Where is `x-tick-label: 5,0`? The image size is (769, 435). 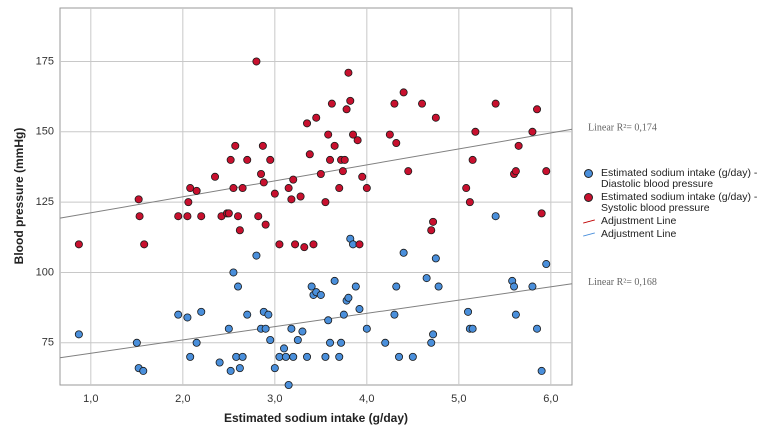 x-tick-label: 5,0 is located at coordinates (458, 399).